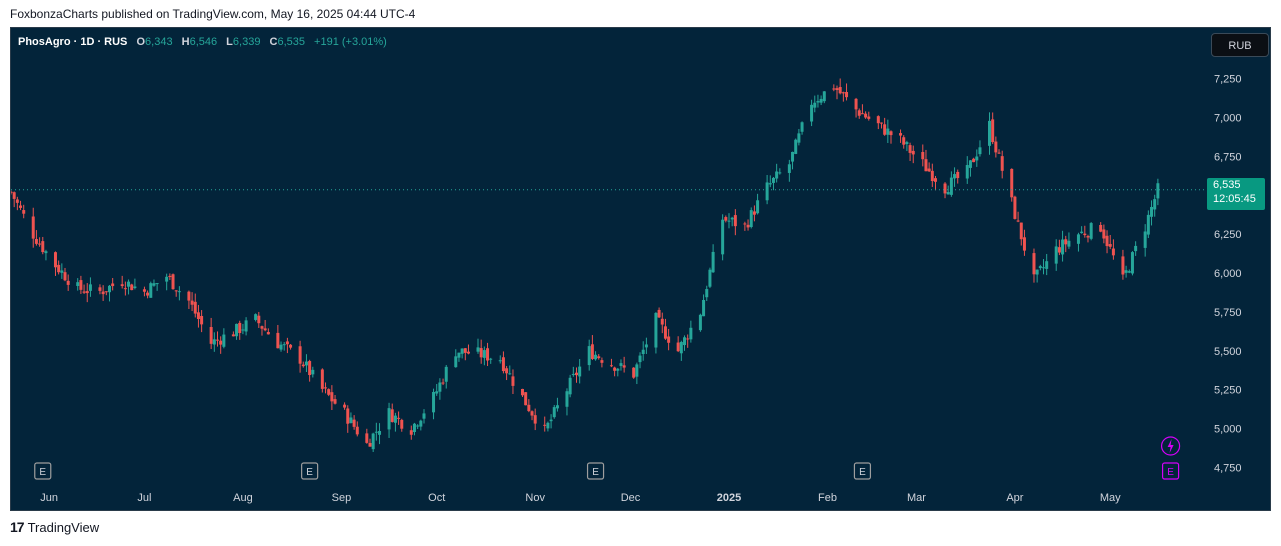 The image size is (1281, 546). I want to click on symbol-name: PhosAgro · 1D · RUS, so click(73, 42).